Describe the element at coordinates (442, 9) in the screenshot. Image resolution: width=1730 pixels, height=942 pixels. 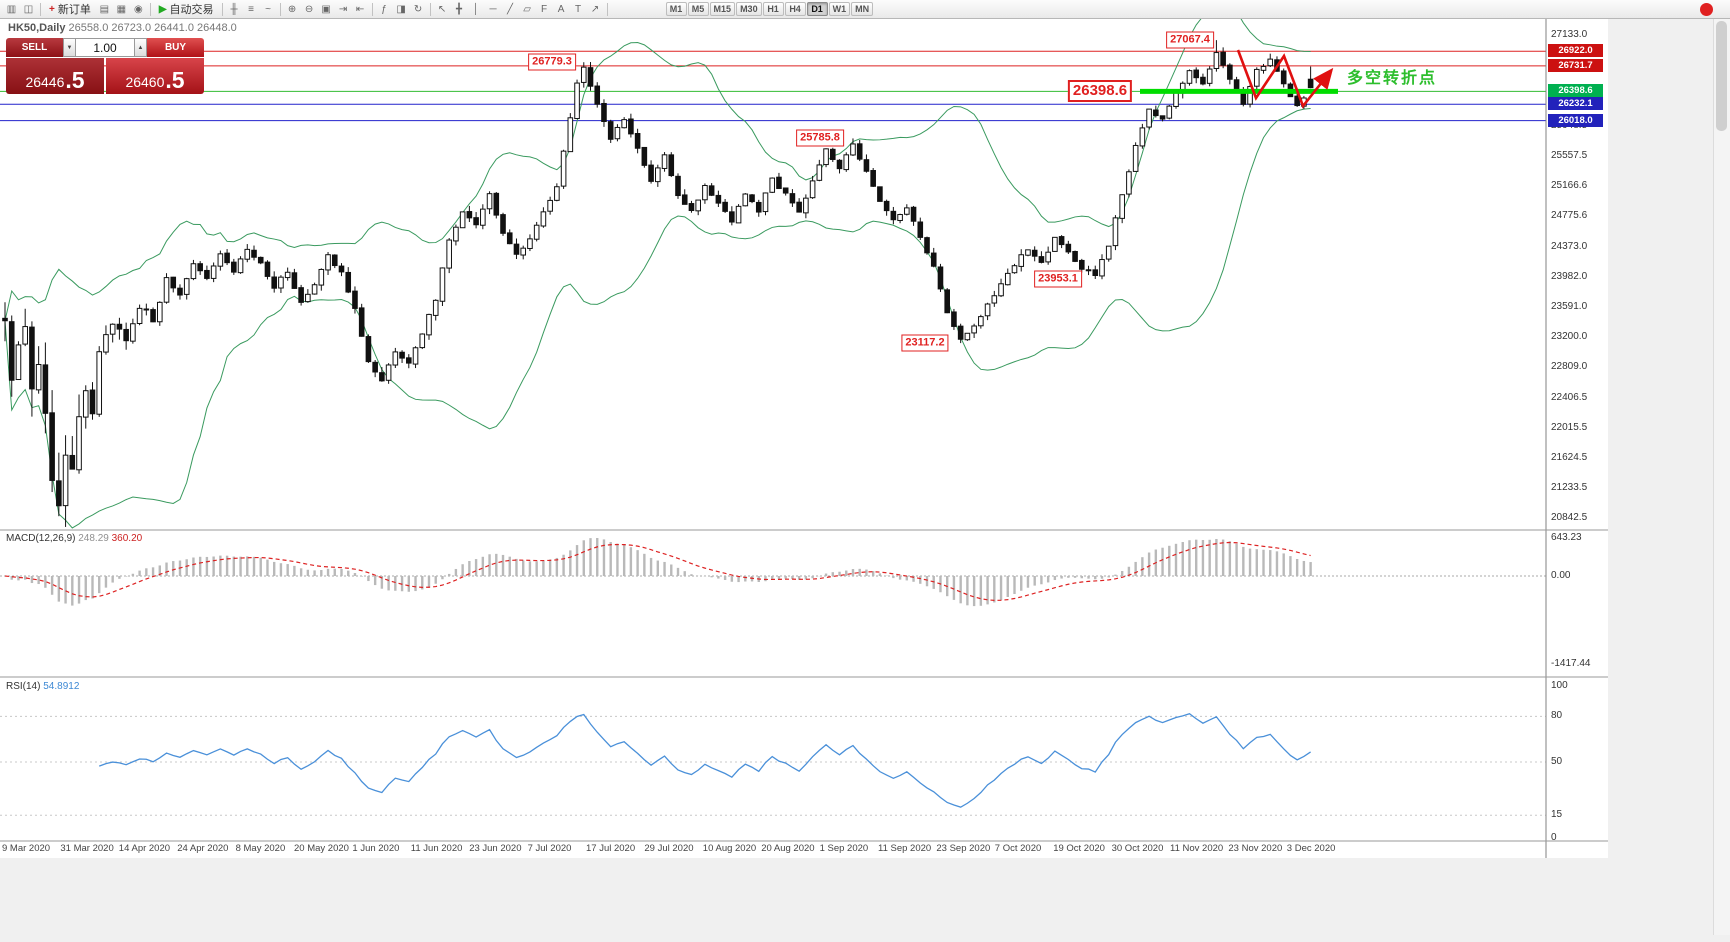
I see `cursor-icon: ↖` at that location.